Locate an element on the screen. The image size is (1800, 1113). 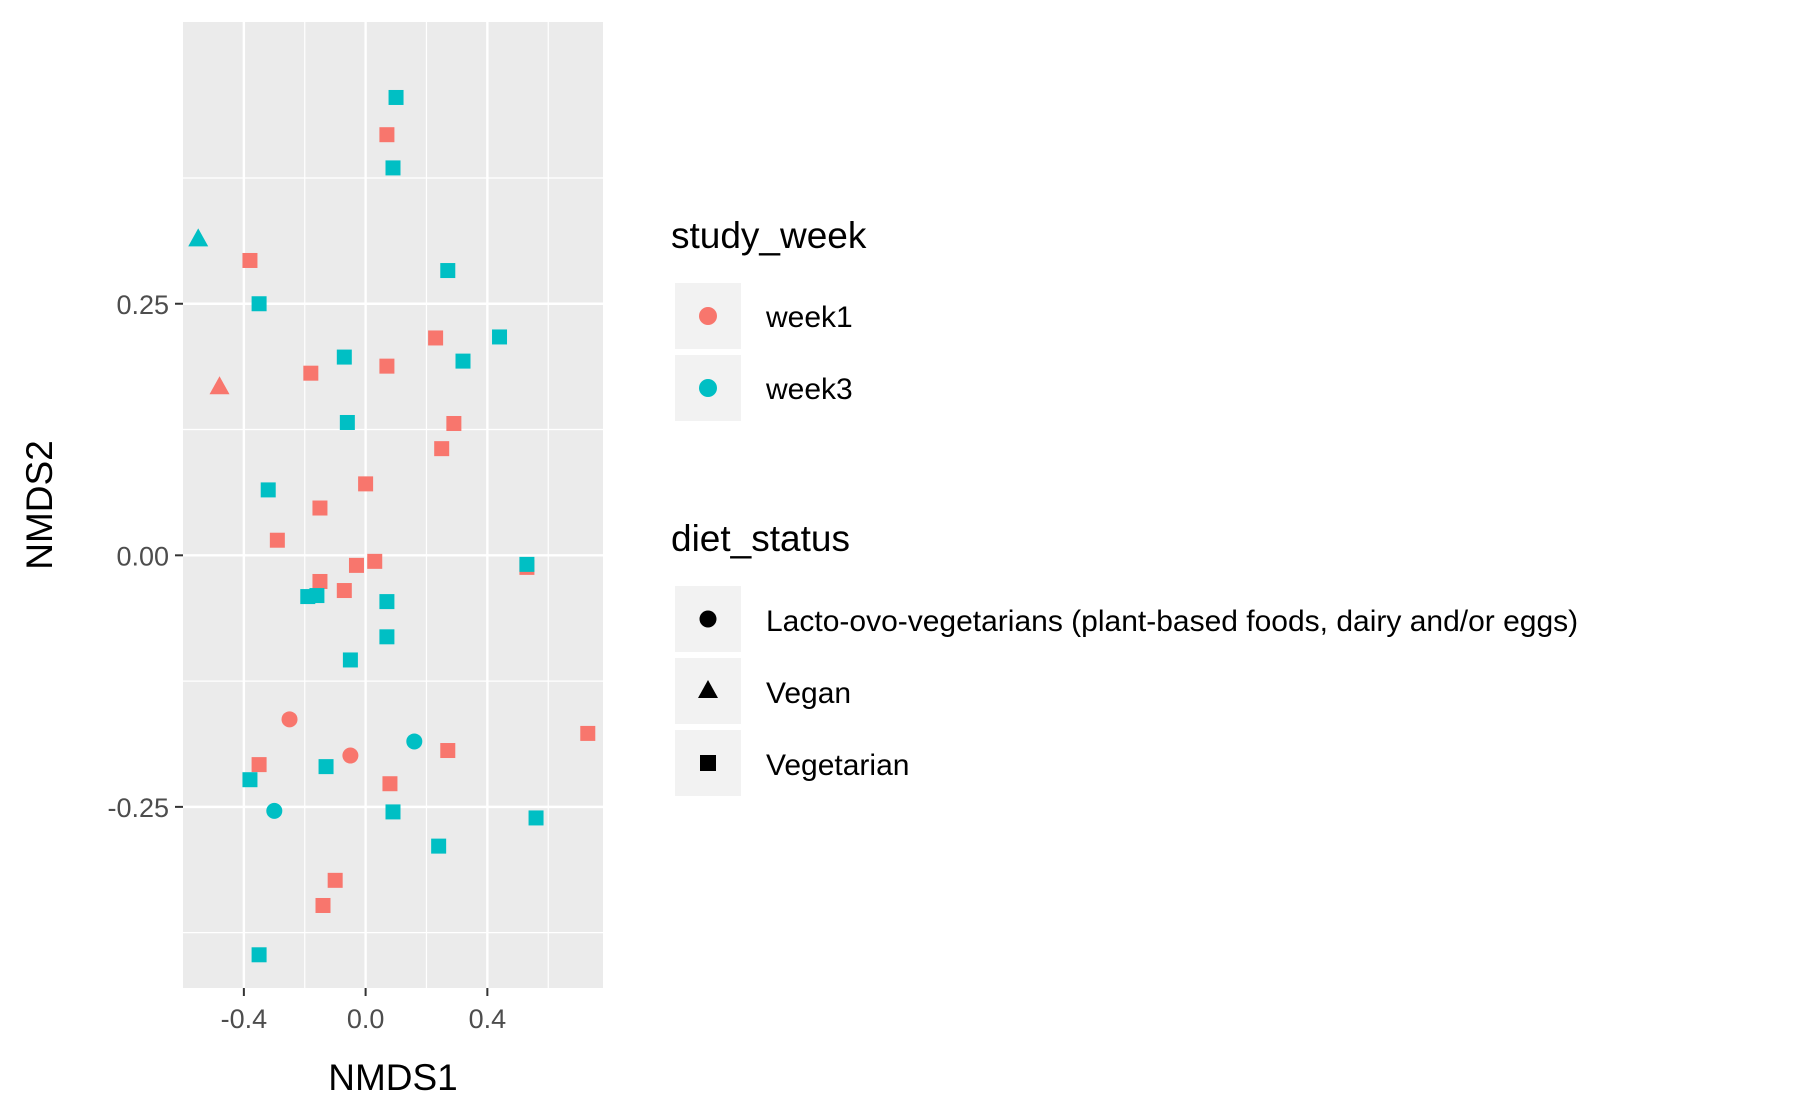
legend-title-study-week: study_week is located at coordinates (769, 235).